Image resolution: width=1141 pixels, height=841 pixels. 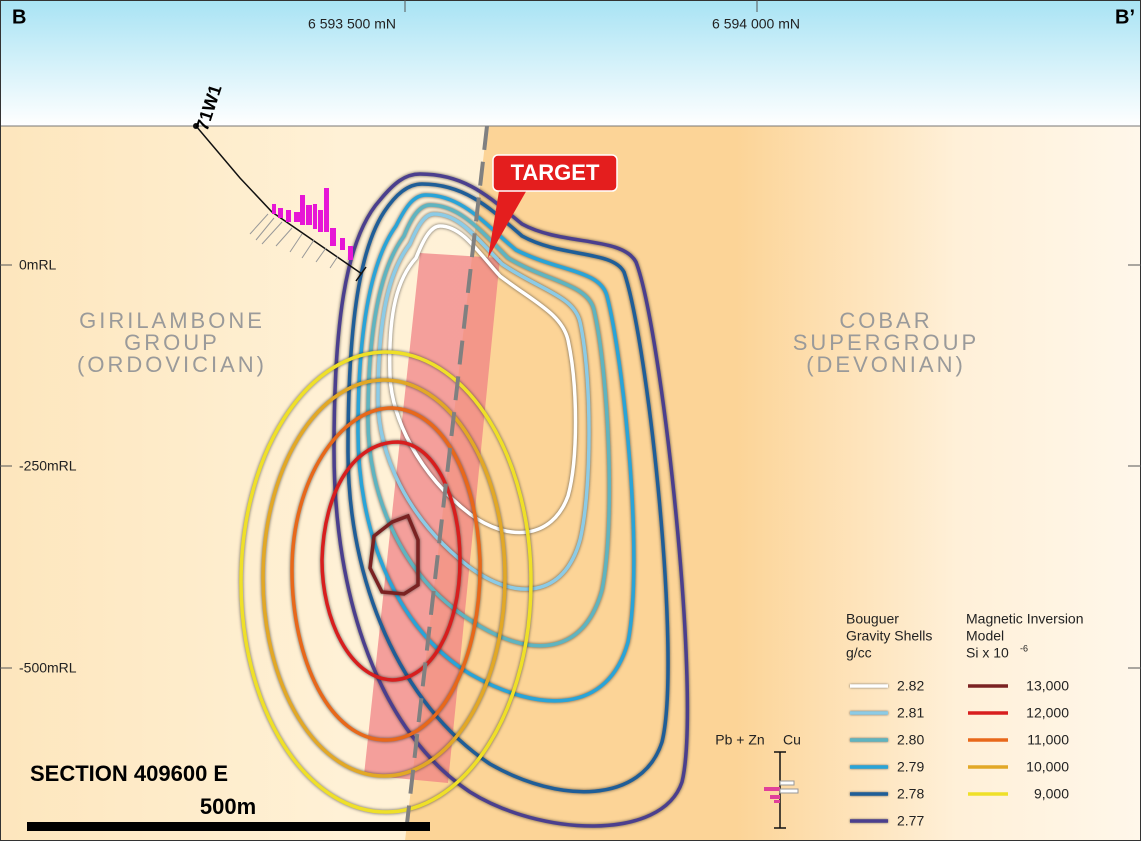 I want to click on legend-label: 11,000, so click(x=1048, y=740).